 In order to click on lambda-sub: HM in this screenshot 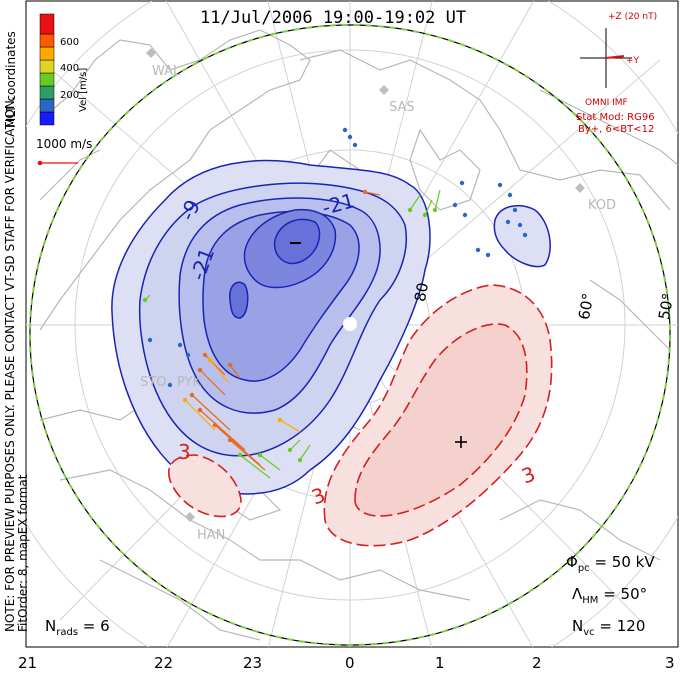, I will do `click(590, 600)`.